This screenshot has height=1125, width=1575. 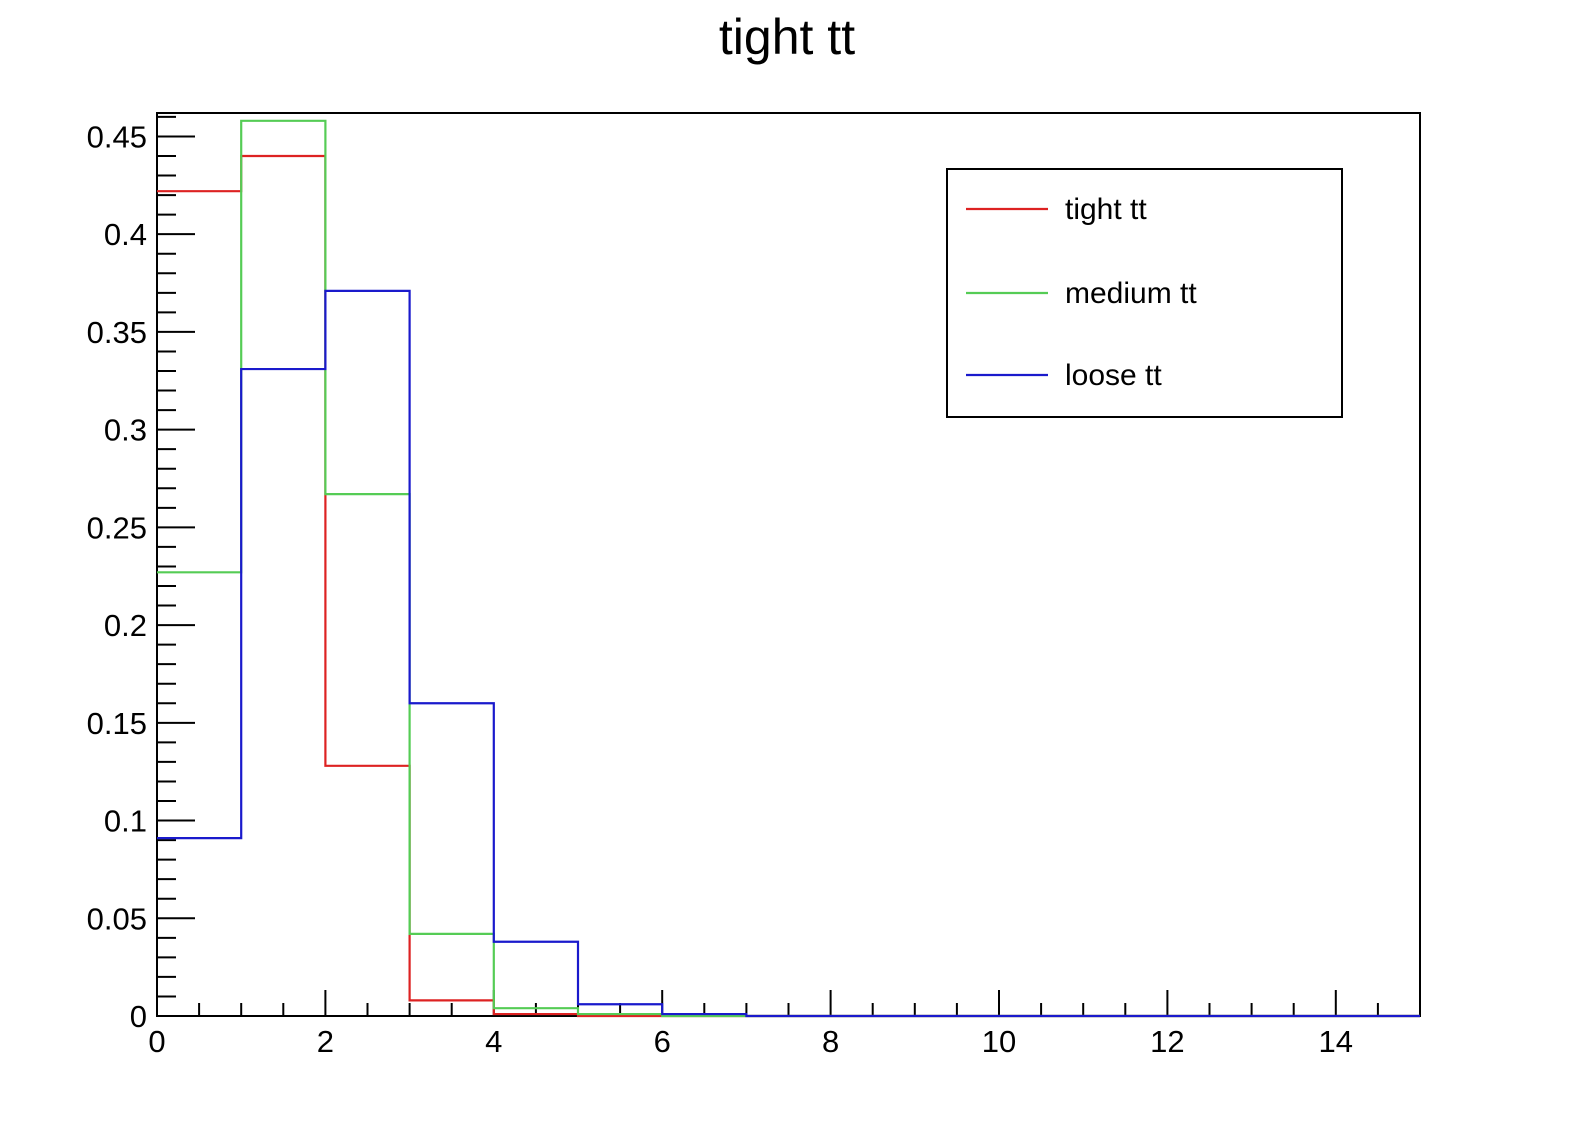 I want to click on y-axis-ticks: 0 0.05 0.1 0.15 0.2 0.25 0.3 0.35 0.4 0.45, so click(x=141, y=574).